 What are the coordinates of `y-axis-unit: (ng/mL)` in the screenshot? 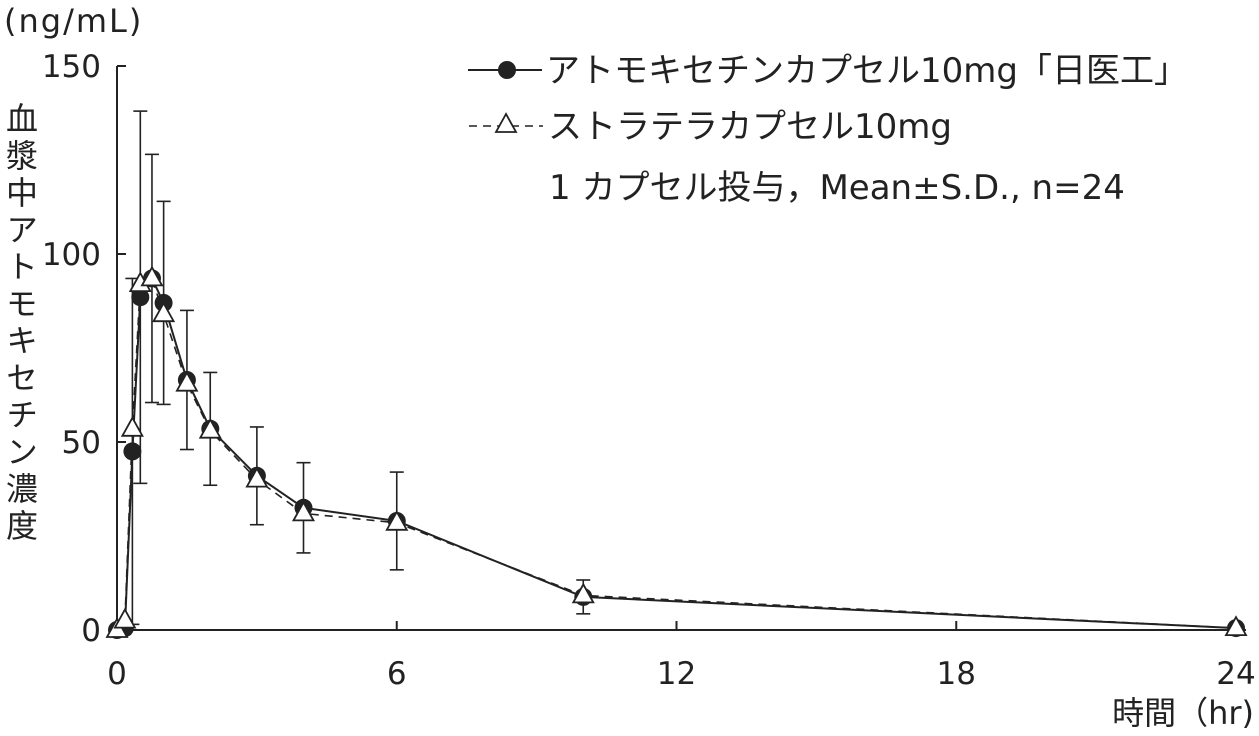 It's located at (73, 21).